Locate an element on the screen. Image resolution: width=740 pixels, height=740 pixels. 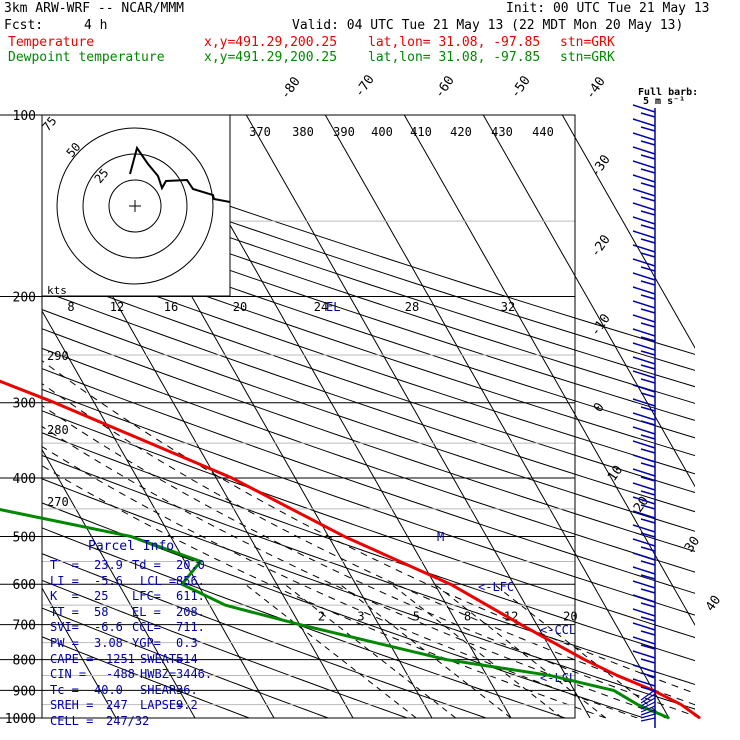
hodograph-speed-label: kts is located at coordinates (57, 290).